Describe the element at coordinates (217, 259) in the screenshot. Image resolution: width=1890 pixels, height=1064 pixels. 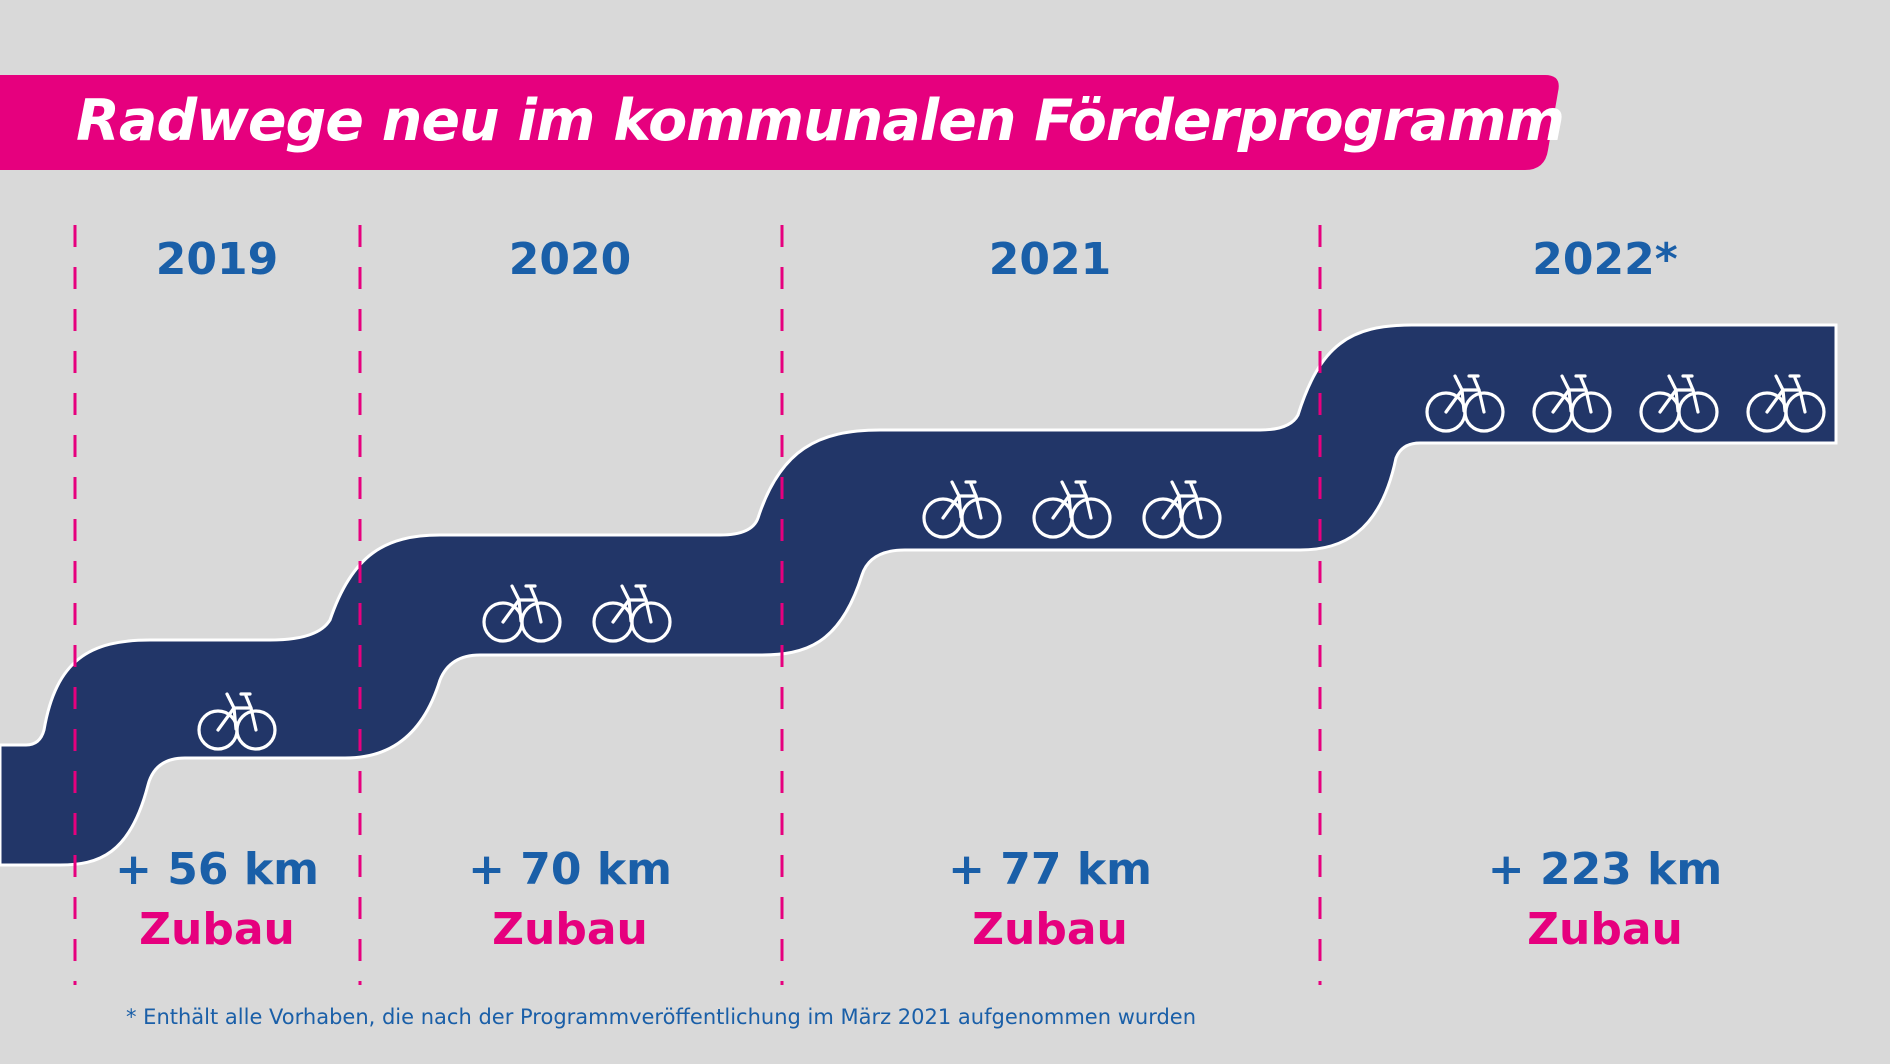
I see `year-label: 2019` at that location.